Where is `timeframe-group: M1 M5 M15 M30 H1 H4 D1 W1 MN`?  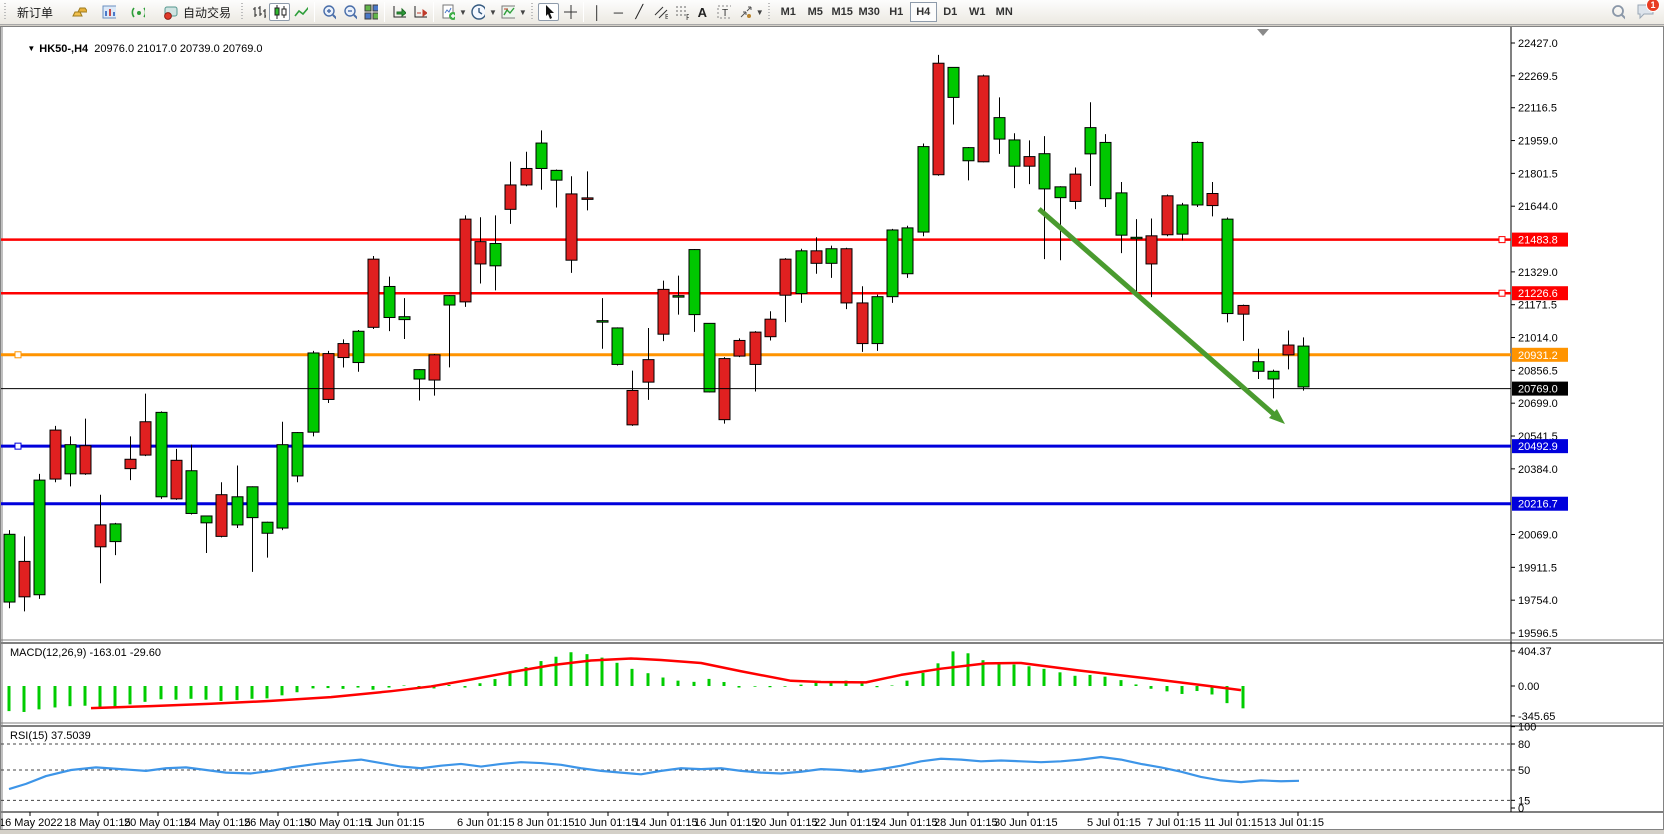
timeframe-group: M1 M5 M15 M30 H1 H4 D1 W1 MN is located at coordinates (896, 12).